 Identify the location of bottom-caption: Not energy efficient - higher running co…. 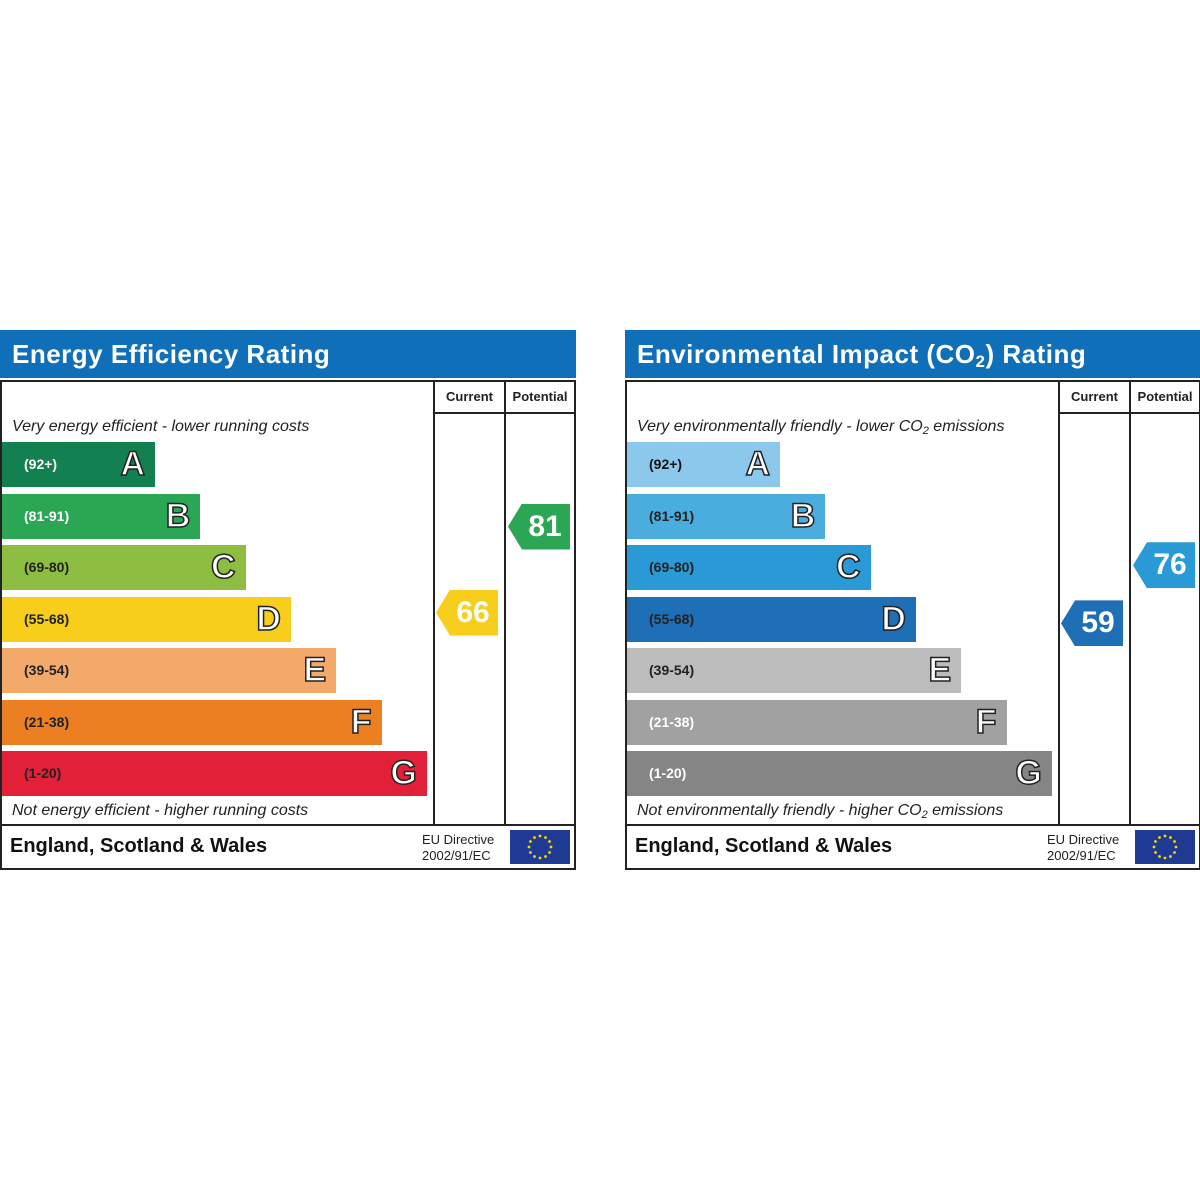
(160, 810).